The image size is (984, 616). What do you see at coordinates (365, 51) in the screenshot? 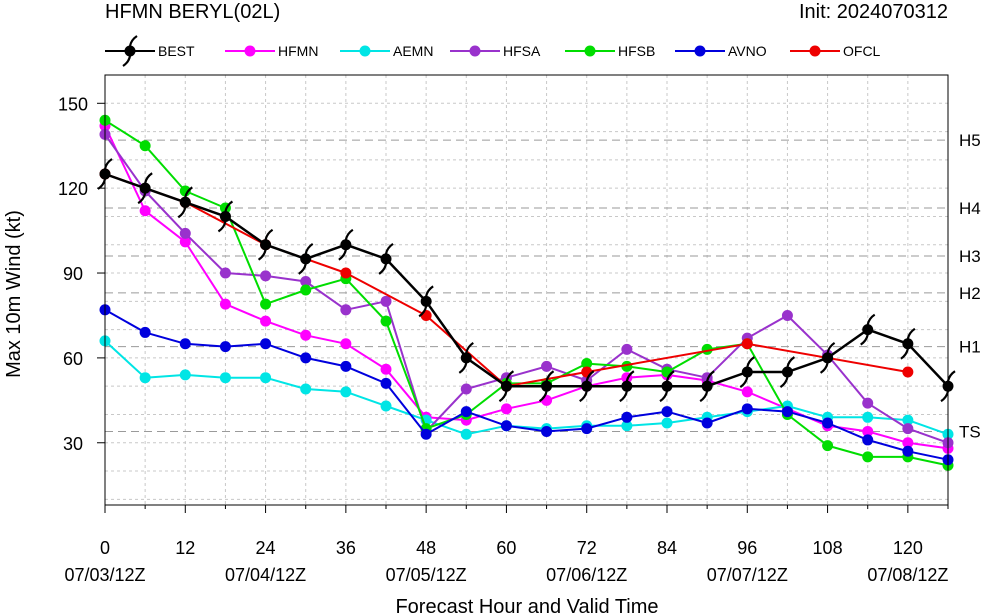
I see `legend-marker-aemn` at bounding box center [365, 51].